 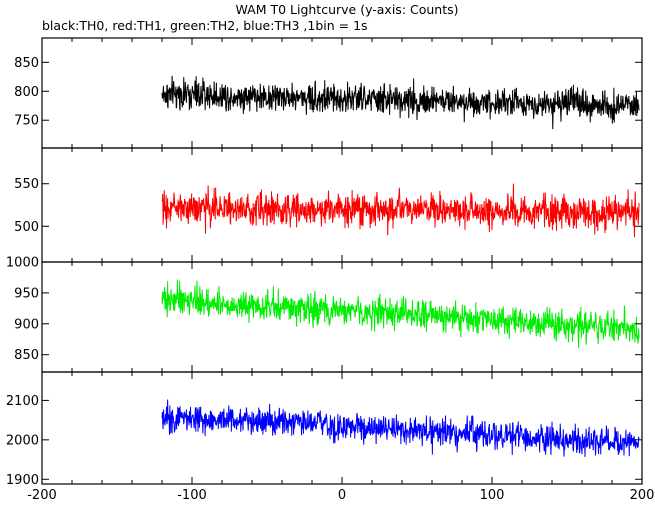 I want to click on series-line-th0, so click(x=400, y=102).